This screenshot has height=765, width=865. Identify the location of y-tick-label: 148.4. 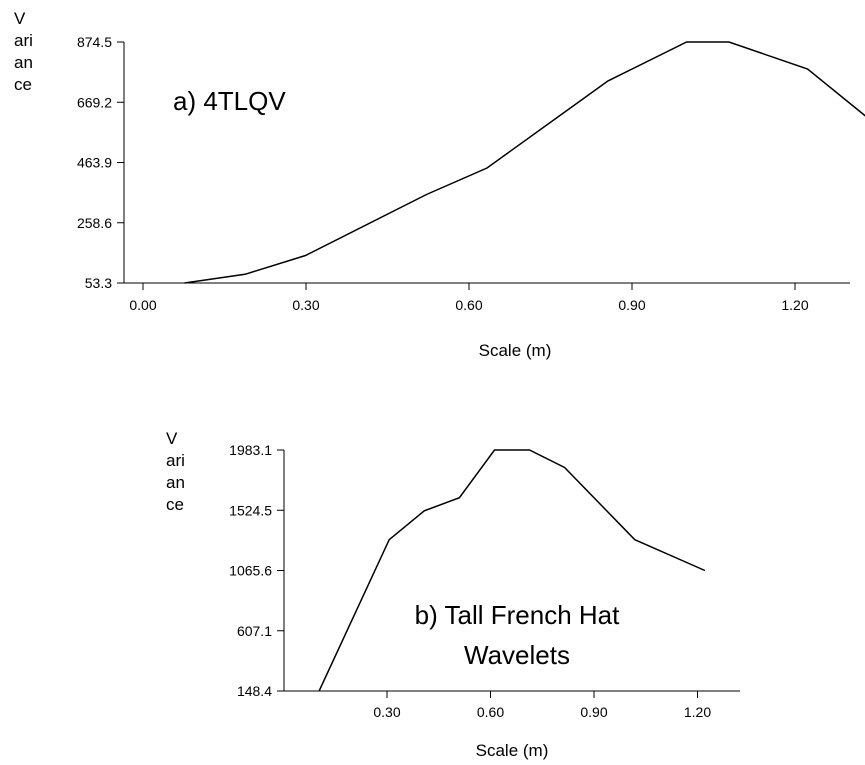
(254, 691).